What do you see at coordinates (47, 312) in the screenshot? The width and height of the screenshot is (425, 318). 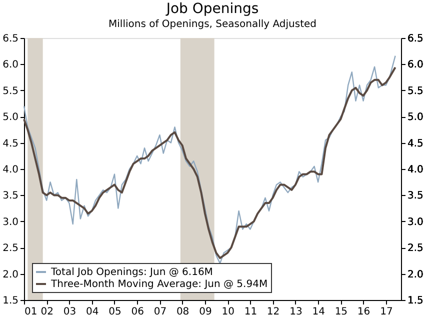 I see `x-tick-label: 02` at bounding box center [47, 312].